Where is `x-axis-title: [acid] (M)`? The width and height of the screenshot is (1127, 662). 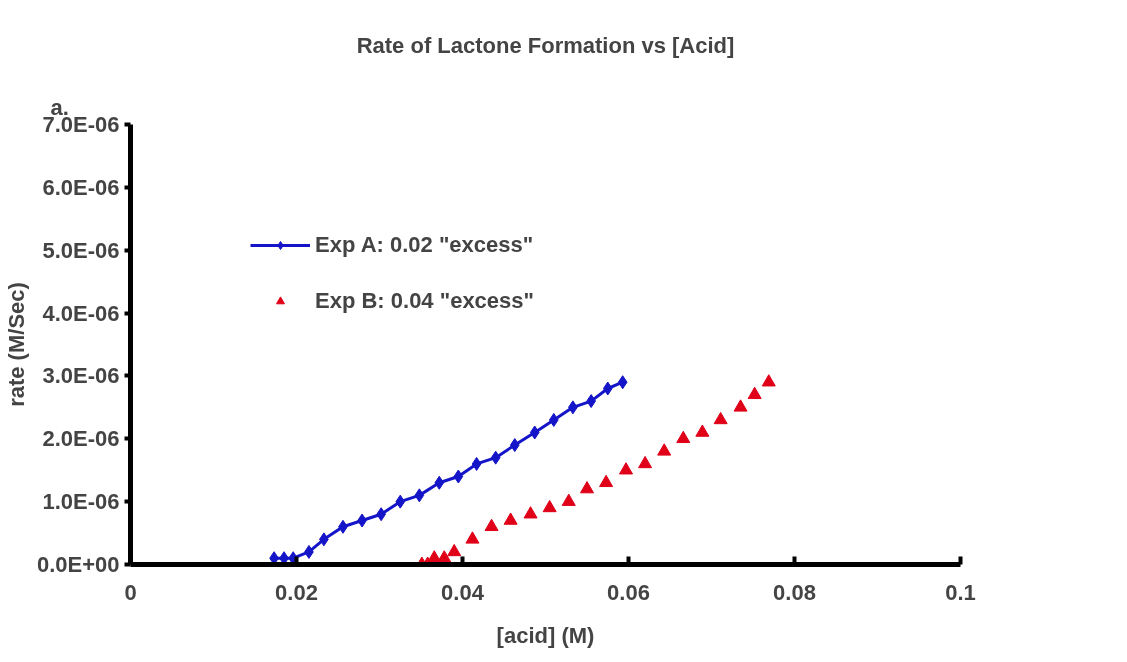 x-axis-title: [acid] (M) is located at coordinates (545, 635).